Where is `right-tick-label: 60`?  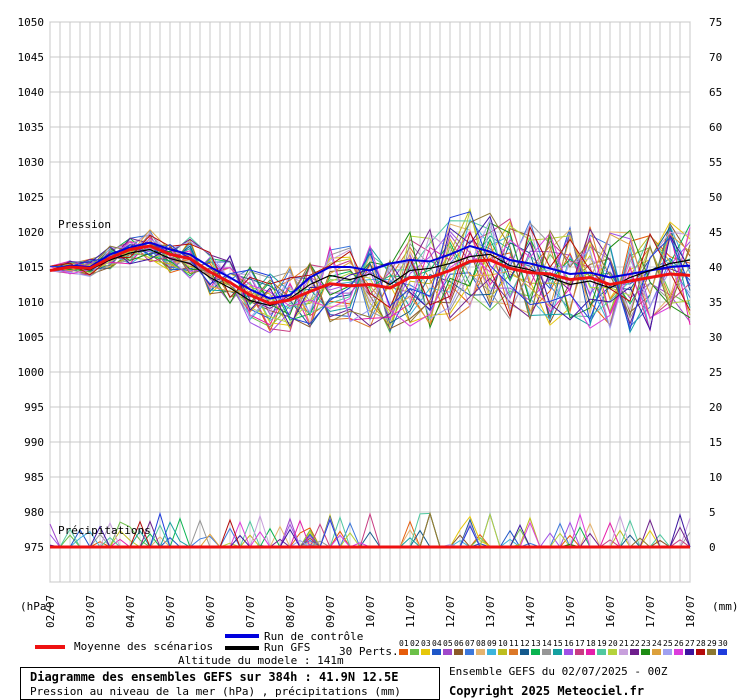
right-tick-label: 60 is located at coordinates (715, 127).